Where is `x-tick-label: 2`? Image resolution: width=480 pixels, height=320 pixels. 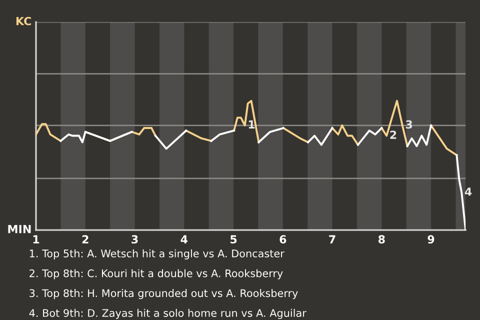 x-tick-label: 2 is located at coordinates (85, 239).